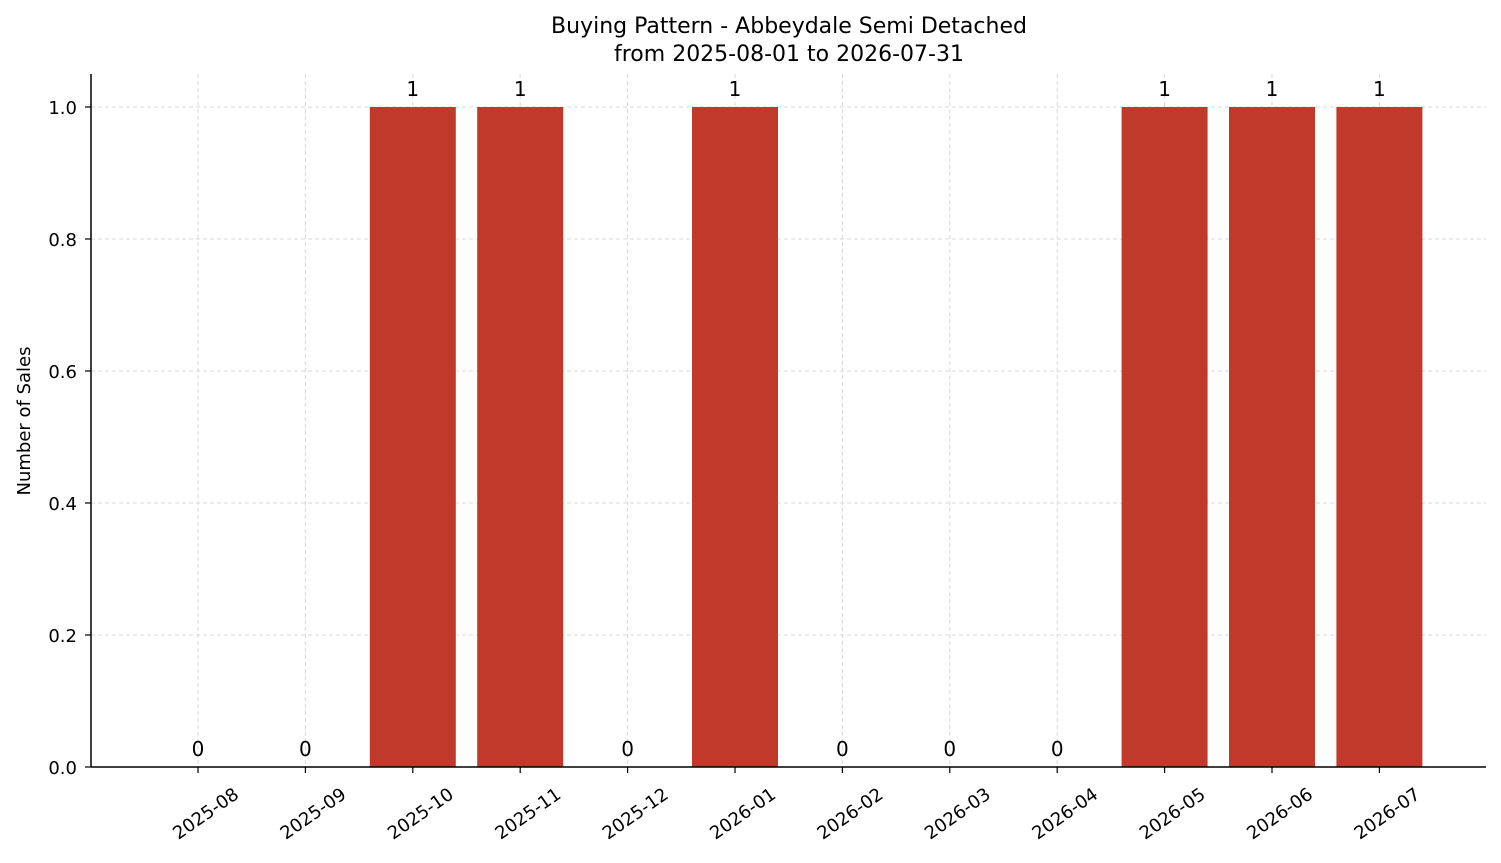  What do you see at coordinates (206, 814) in the screenshot?
I see `x-tick-label: 2025-08` at bounding box center [206, 814].